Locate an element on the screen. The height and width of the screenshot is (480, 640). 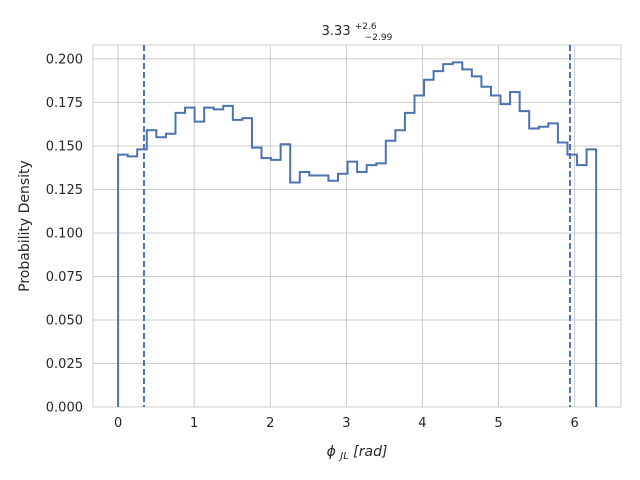
x-tick-label: 1 is located at coordinates (194, 423).